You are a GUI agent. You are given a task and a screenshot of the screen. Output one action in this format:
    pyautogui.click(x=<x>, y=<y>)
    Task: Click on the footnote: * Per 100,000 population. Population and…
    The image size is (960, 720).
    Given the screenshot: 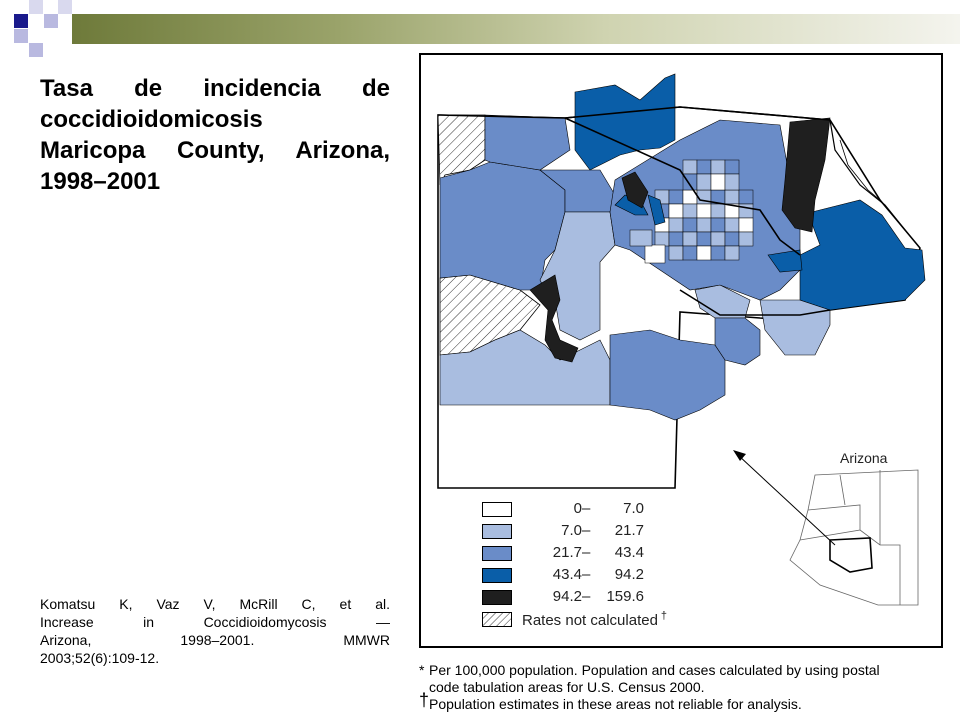 What is the action you would take?
    pyautogui.click(x=689, y=679)
    